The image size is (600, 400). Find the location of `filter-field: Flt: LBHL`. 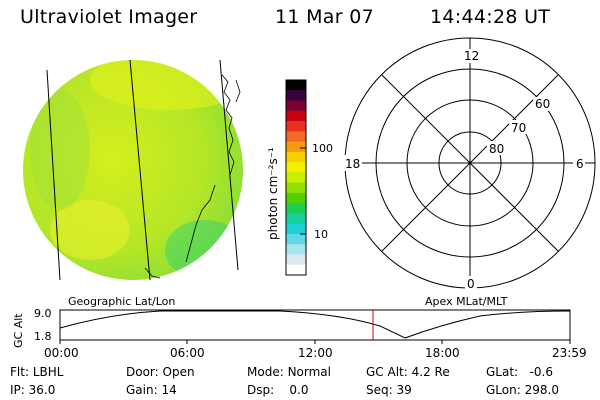

filter-field: Flt: LBHL is located at coordinates (36, 372).